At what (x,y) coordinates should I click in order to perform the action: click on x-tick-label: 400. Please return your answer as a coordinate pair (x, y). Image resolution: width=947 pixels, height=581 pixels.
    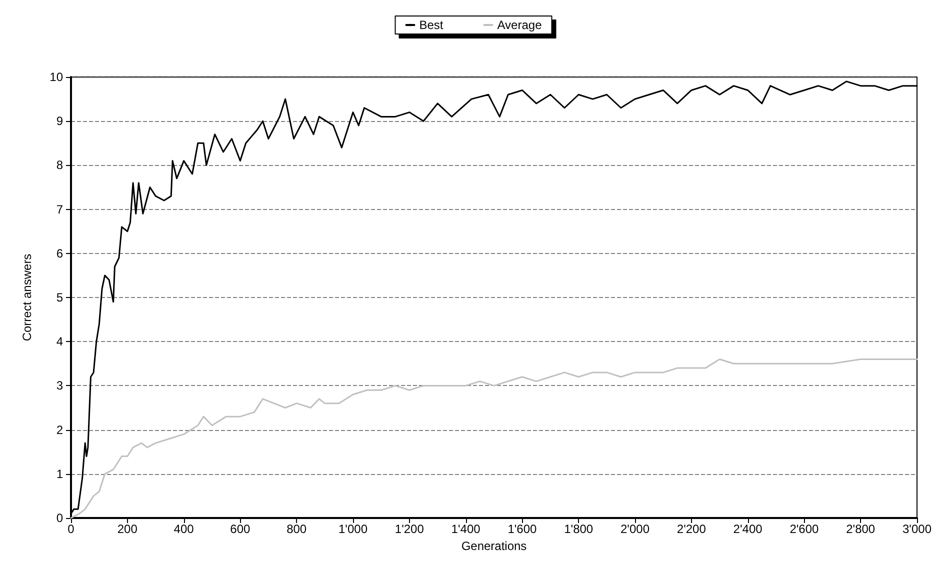
    Looking at the image, I should click on (184, 529).